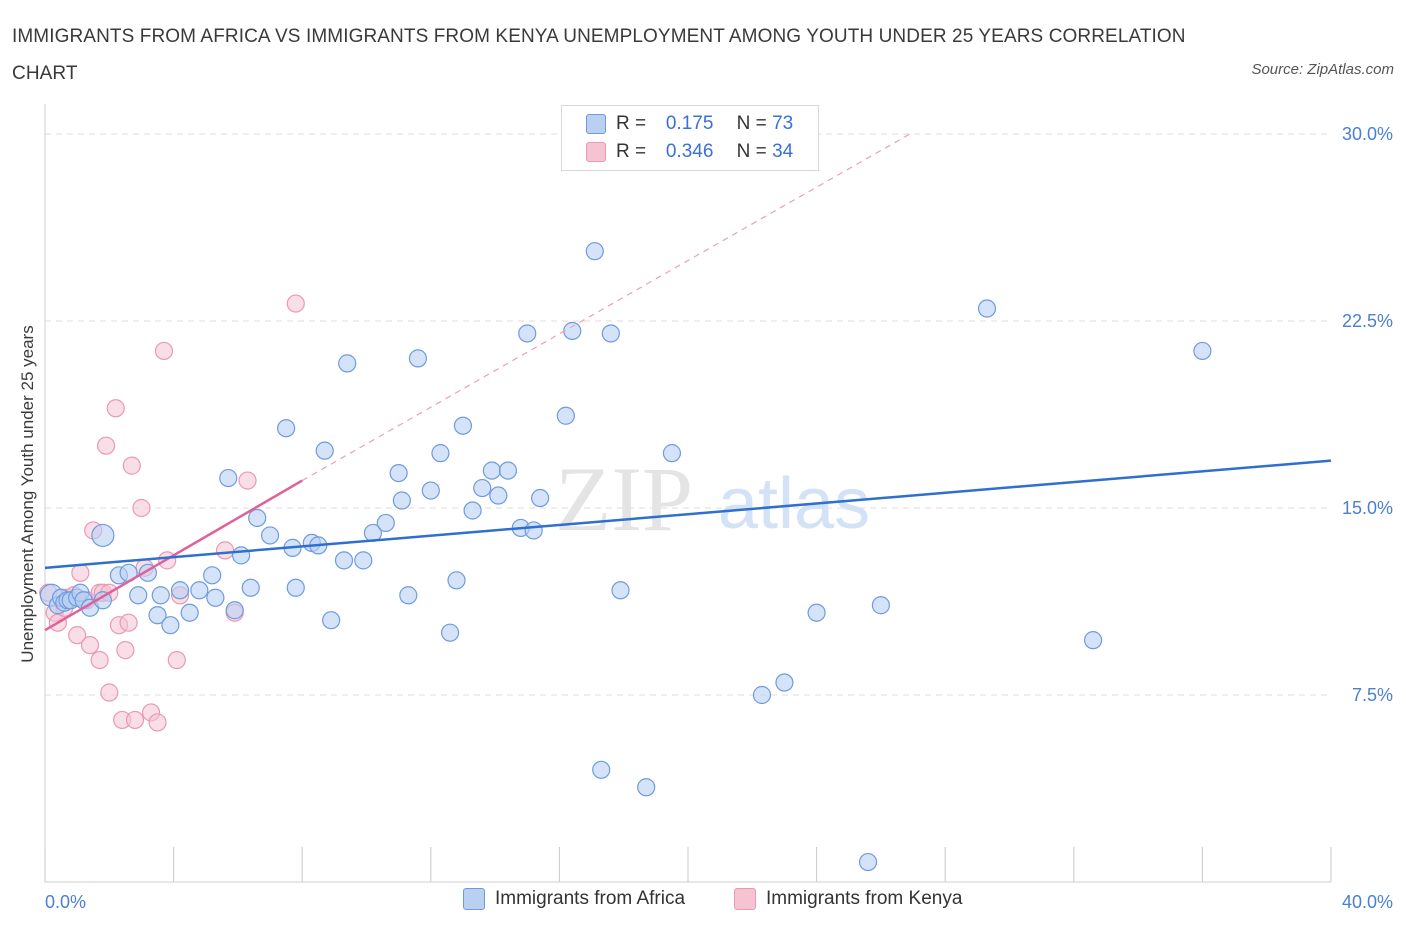 Image resolution: width=1406 pixels, height=930 pixels. I want to click on bottom-legend-africa: Immigrants from Africa, so click(574, 899).